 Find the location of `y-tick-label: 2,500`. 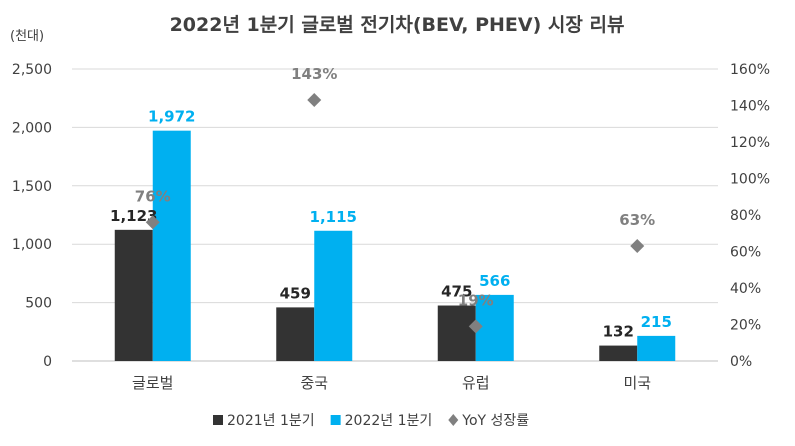

y-tick-label: 2,500 is located at coordinates (32, 70).